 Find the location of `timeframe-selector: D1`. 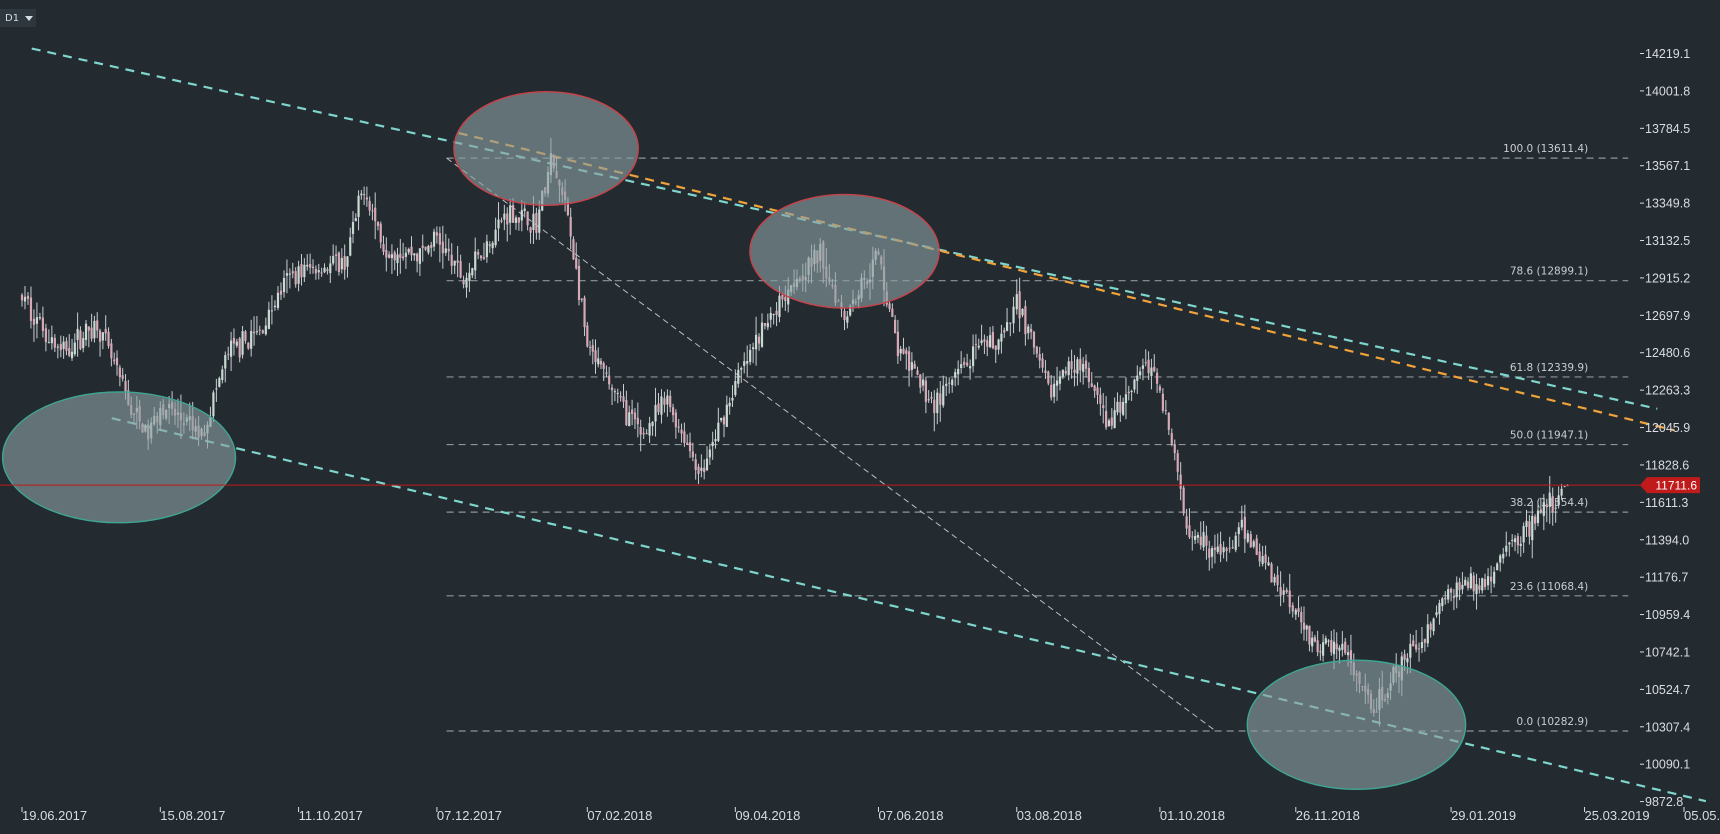

timeframe-selector: D1 is located at coordinates (18, 18).